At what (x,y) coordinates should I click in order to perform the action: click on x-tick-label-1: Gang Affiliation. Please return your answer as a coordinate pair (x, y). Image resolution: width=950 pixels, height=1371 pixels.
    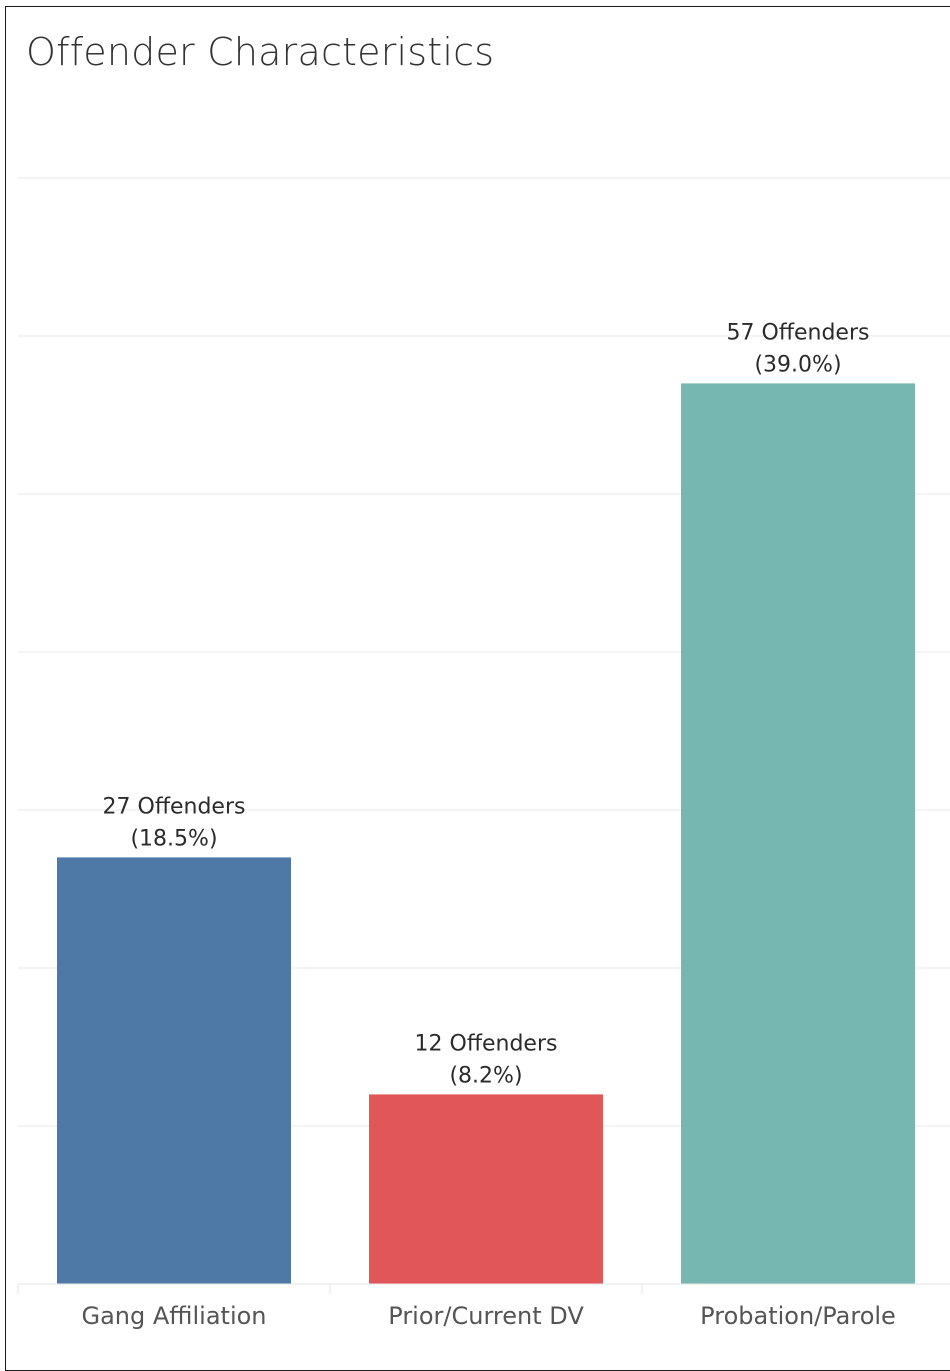
    Looking at the image, I should click on (173, 1316).